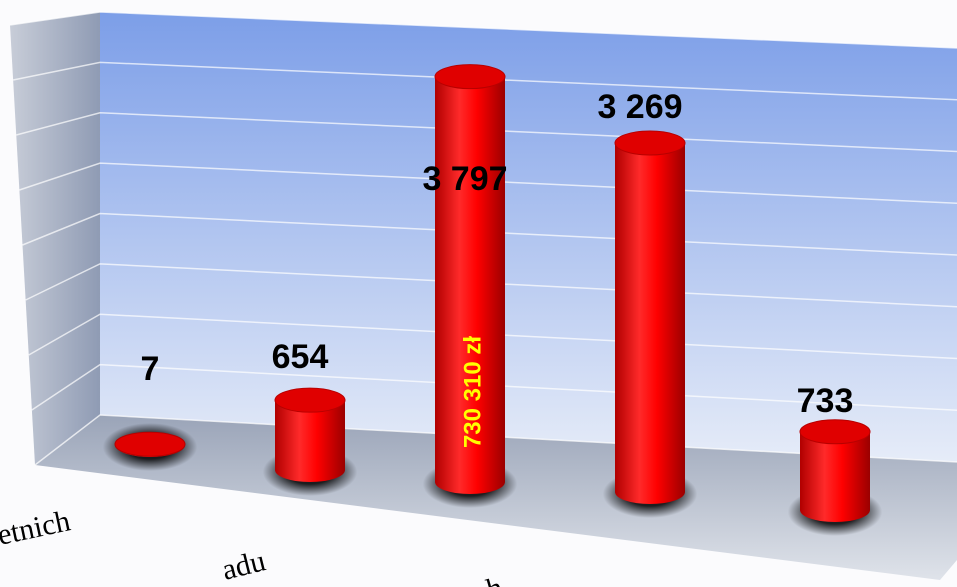  I want to click on value-label: 654, so click(300, 357).